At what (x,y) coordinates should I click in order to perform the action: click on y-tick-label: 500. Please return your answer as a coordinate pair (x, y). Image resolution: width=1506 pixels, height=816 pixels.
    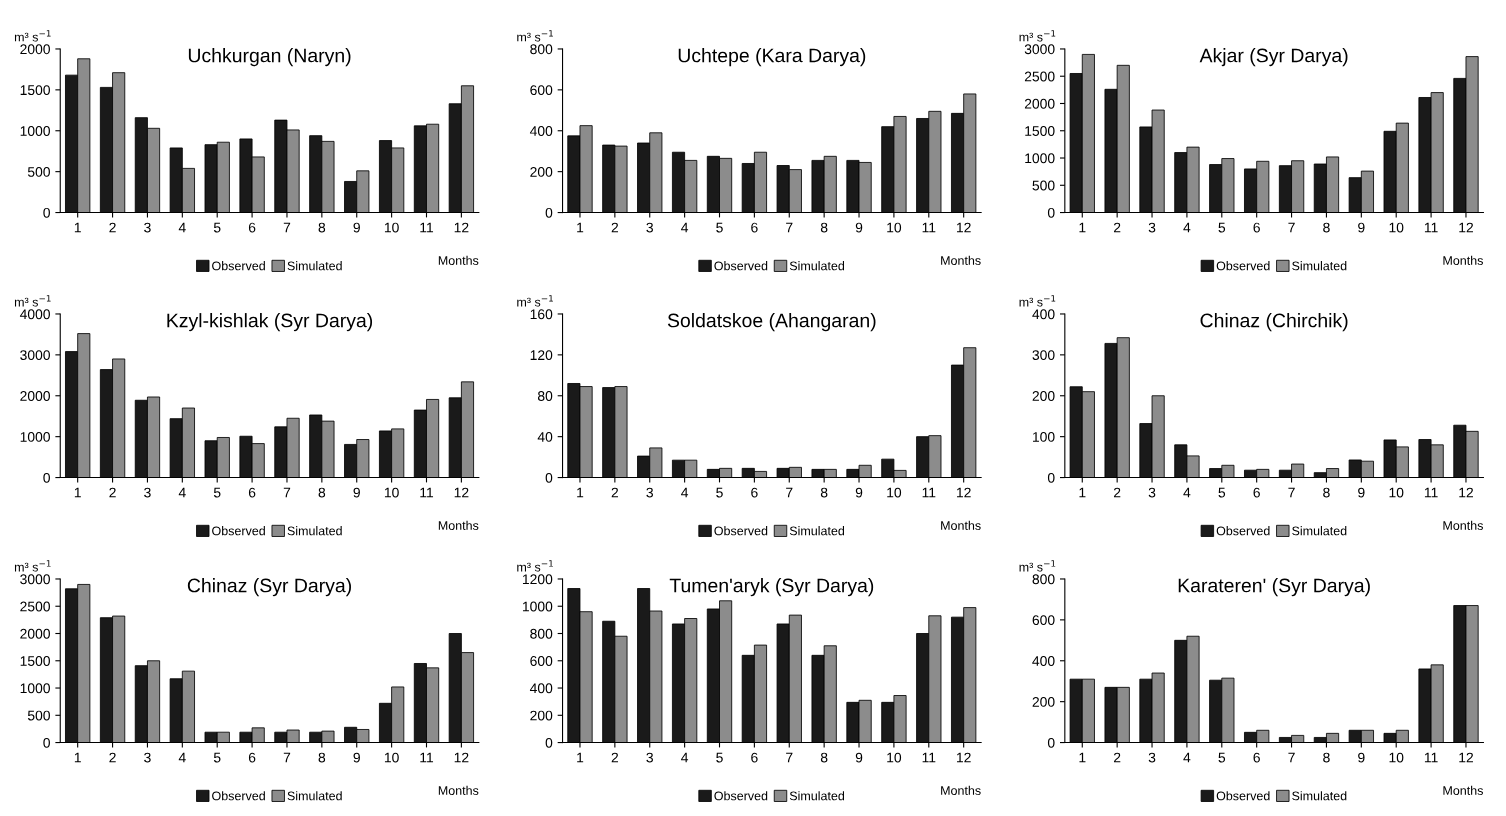
    Looking at the image, I should click on (38, 715).